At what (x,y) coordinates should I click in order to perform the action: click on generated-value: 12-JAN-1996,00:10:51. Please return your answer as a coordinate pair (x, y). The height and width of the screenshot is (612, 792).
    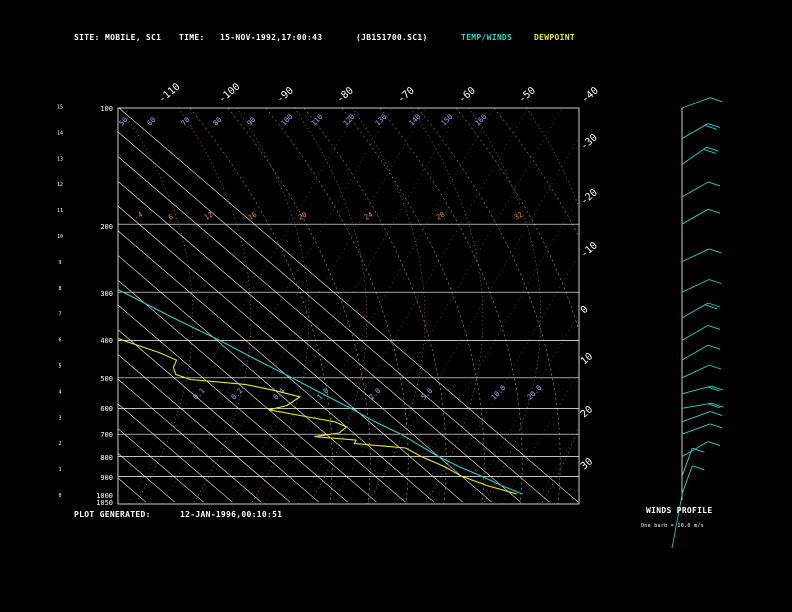
    Looking at the image, I should click on (231, 514).